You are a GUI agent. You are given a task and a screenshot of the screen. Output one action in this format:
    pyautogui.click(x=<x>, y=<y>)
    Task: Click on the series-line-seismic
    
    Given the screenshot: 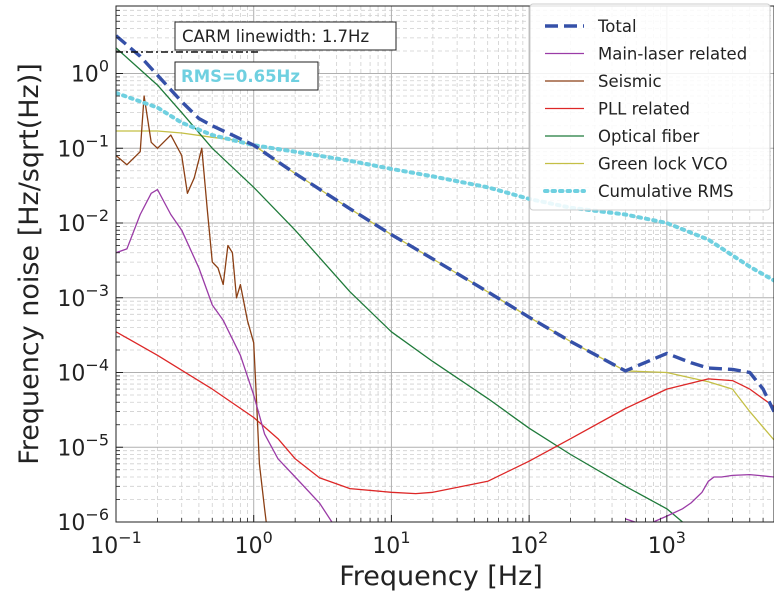 What is the action you would take?
    pyautogui.click(x=191, y=308)
    